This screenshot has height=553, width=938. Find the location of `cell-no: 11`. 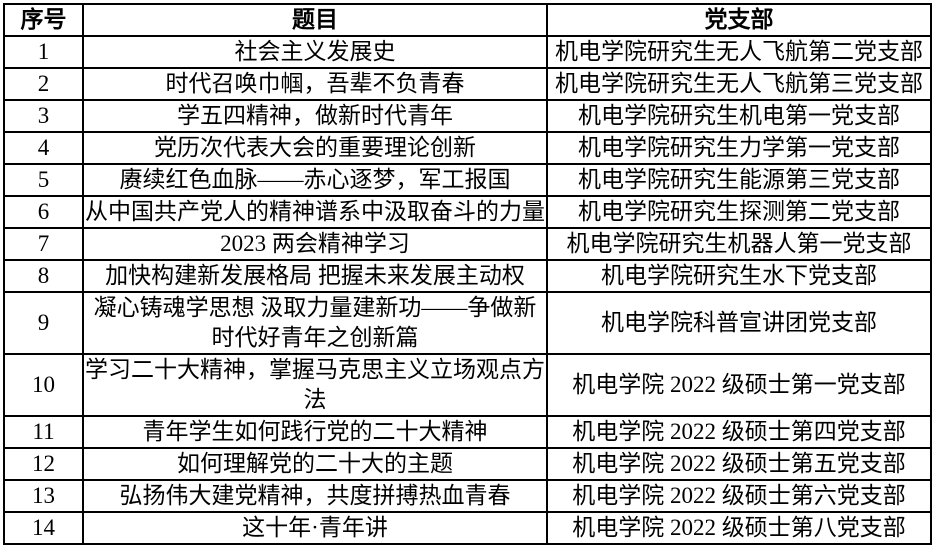

cell-no: 11 is located at coordinates (43, 432).